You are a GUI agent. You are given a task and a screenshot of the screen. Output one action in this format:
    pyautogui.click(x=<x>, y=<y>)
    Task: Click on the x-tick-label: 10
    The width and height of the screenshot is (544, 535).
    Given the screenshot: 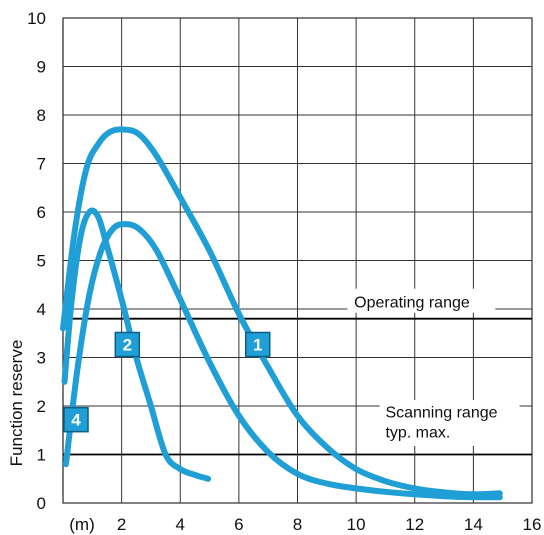 What is the action you would take?
    pyautogui.click(x=356, y=524)
    